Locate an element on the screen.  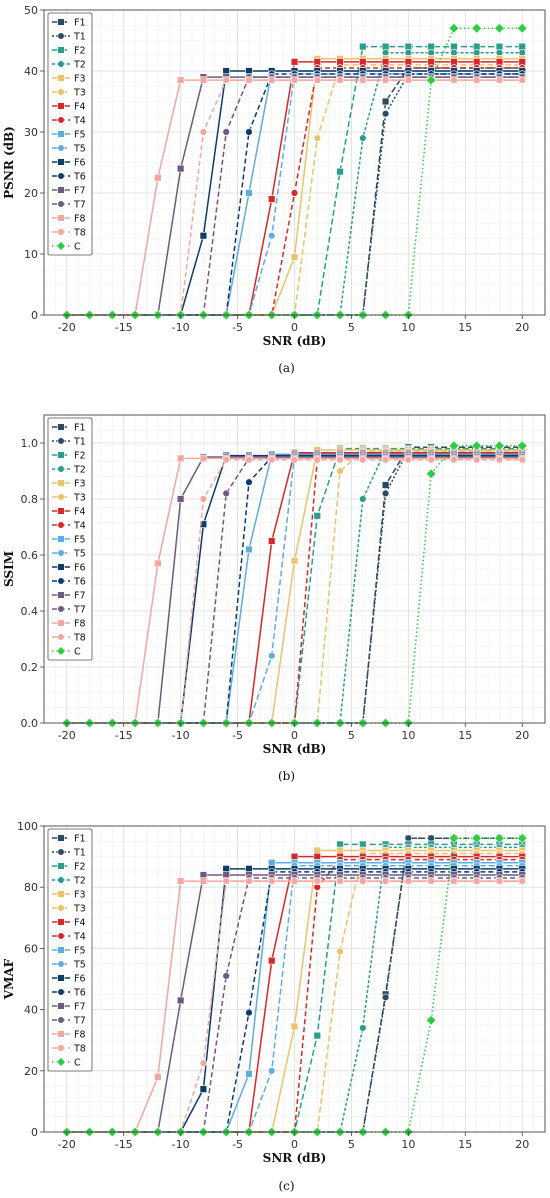
data-point-t6 is located at coordinates (249, 482).